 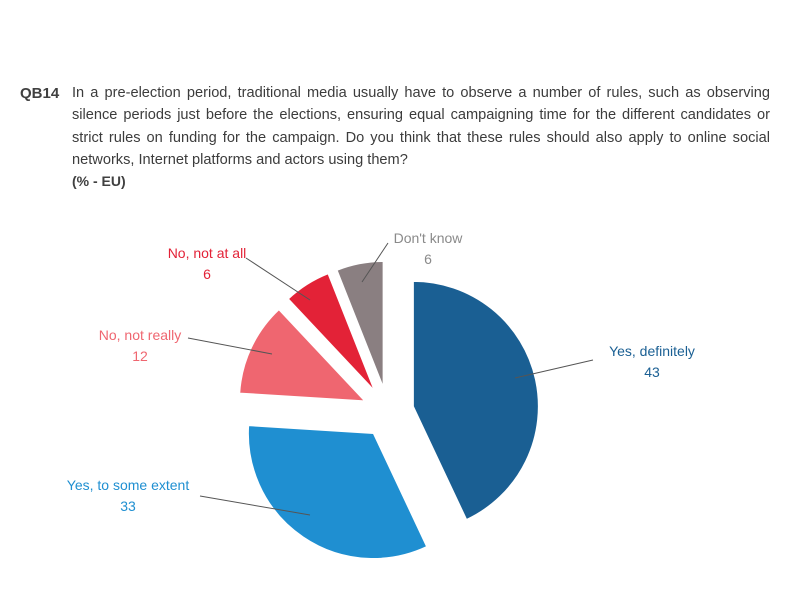 What do you see at coordinates (207, 253) in the screenshot?
I see `slice-label: No, not at all` at bounding box center [207, 253].